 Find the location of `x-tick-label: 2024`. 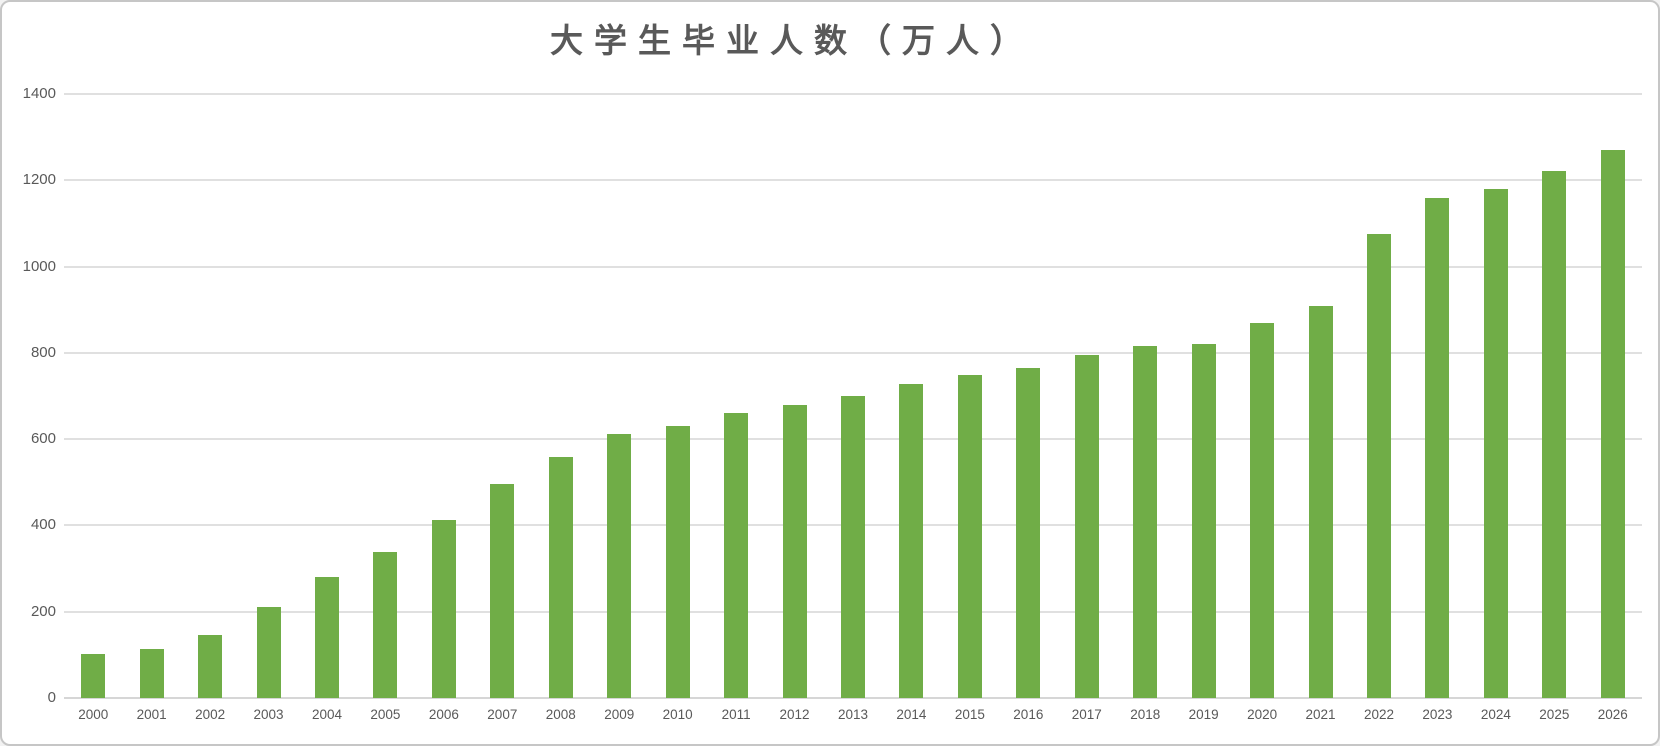

x-tick-label: 2024 is located at coordinates (1495, 714).